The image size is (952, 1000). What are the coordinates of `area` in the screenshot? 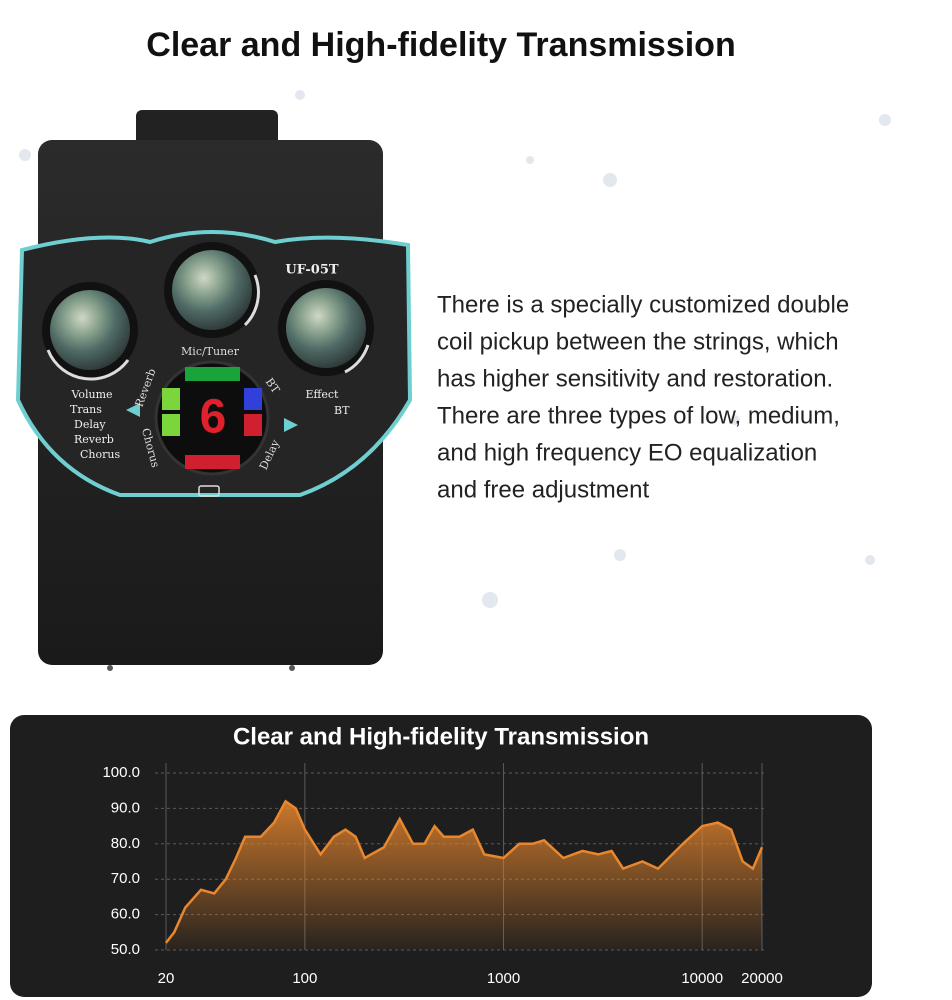 It's located at (464, 875).